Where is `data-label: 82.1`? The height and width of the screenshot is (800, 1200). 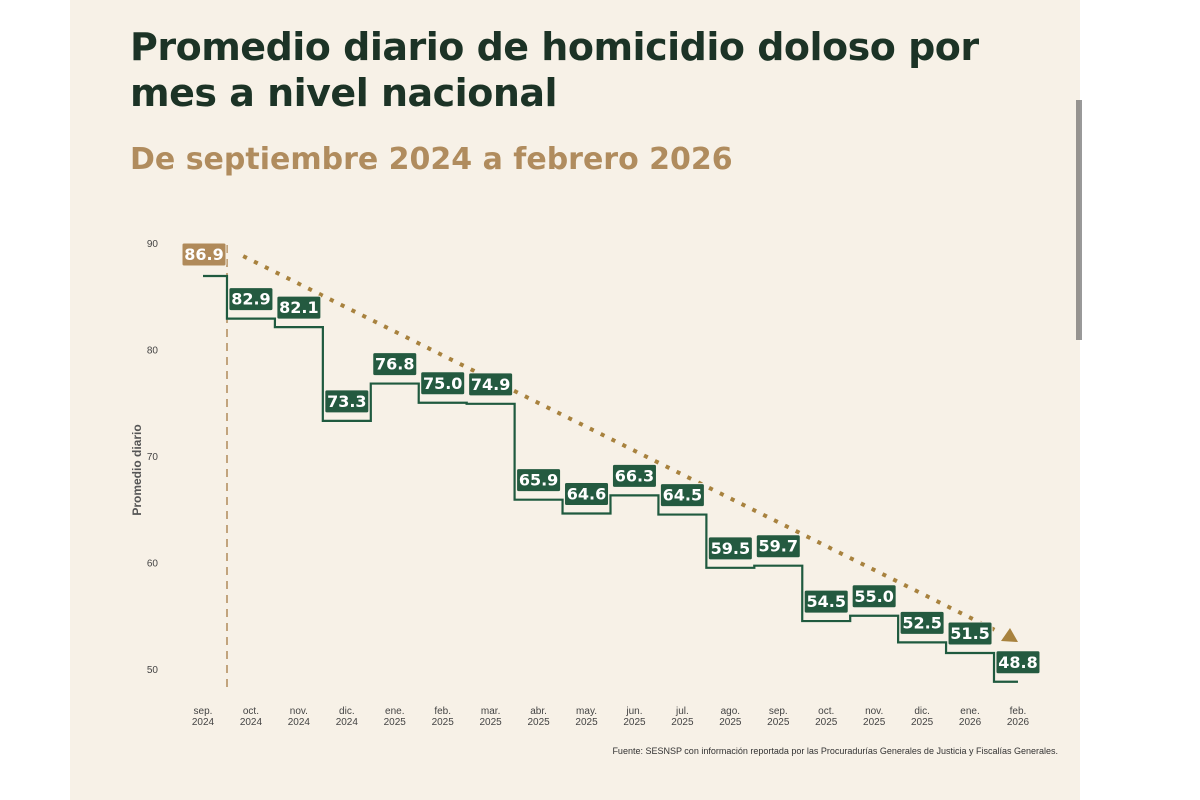
data-label: 82.1 is located at coordinates (298, 307).